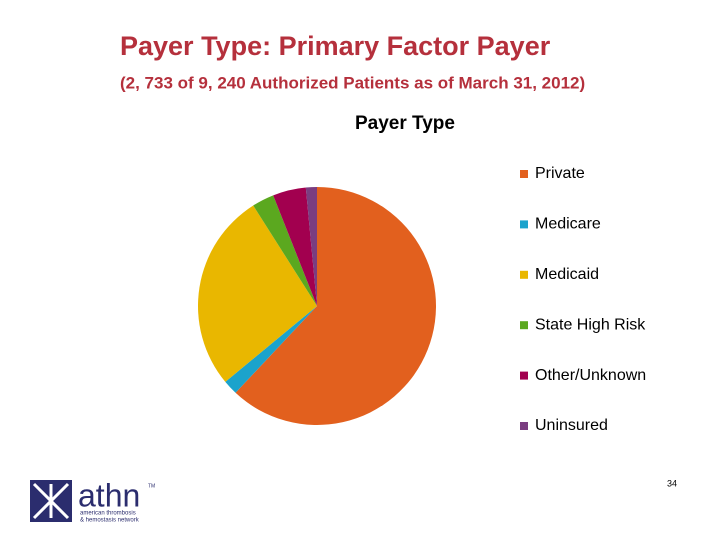 The width and height of the screenshot is (720, 545). I want to click on legend-label: Medicare, so click(568, 224).